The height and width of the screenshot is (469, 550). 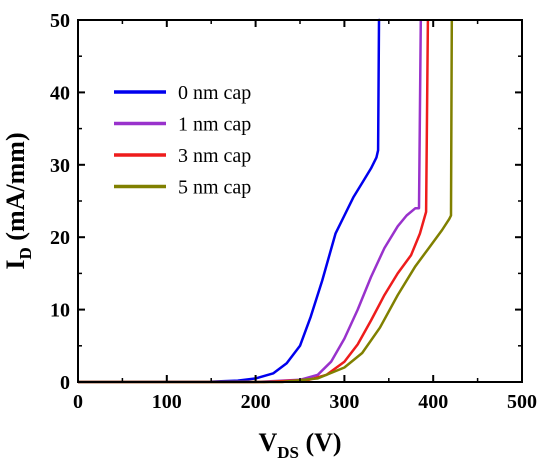 What do you see at coordinates (60, 238) in the screenshot?
I see `y-tick-label: 20` at bounding box center [60, 238].